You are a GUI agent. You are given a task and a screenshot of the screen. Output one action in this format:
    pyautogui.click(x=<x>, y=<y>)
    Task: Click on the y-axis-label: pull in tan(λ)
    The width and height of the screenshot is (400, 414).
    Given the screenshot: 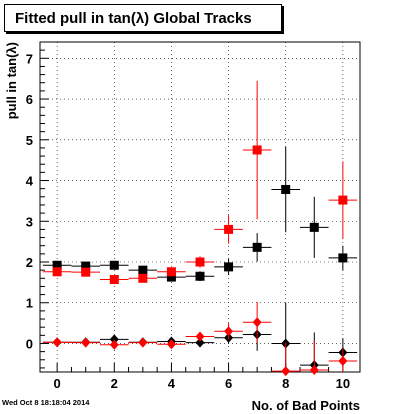 What is the action you would take?
    pyautogui.click(x=11, y=80)
    